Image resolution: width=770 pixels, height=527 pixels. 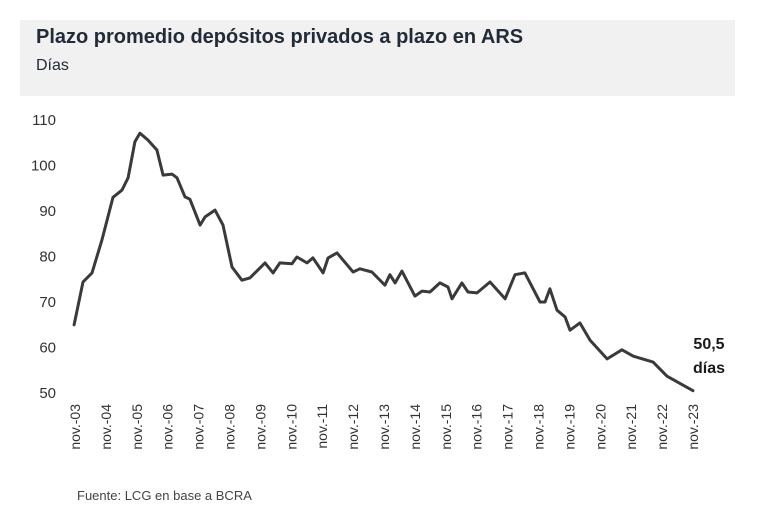 What do you see at coordinates (47, 348) in the screenshot?
I see `y-tick-label: 60` at bounding box center [47, 348].